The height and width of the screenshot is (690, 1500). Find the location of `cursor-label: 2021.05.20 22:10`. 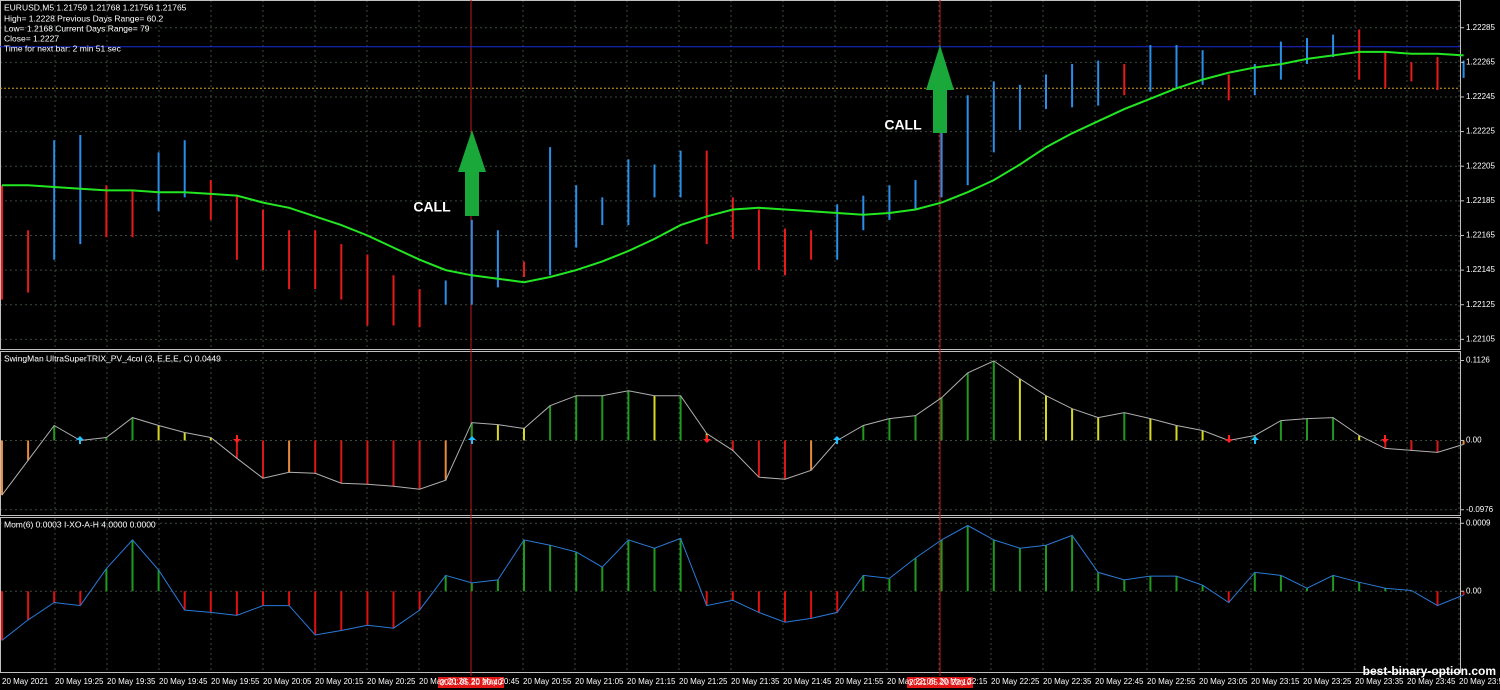

cursor-label: 2021.05.20 22:10 is located at coordinates (940, 682).